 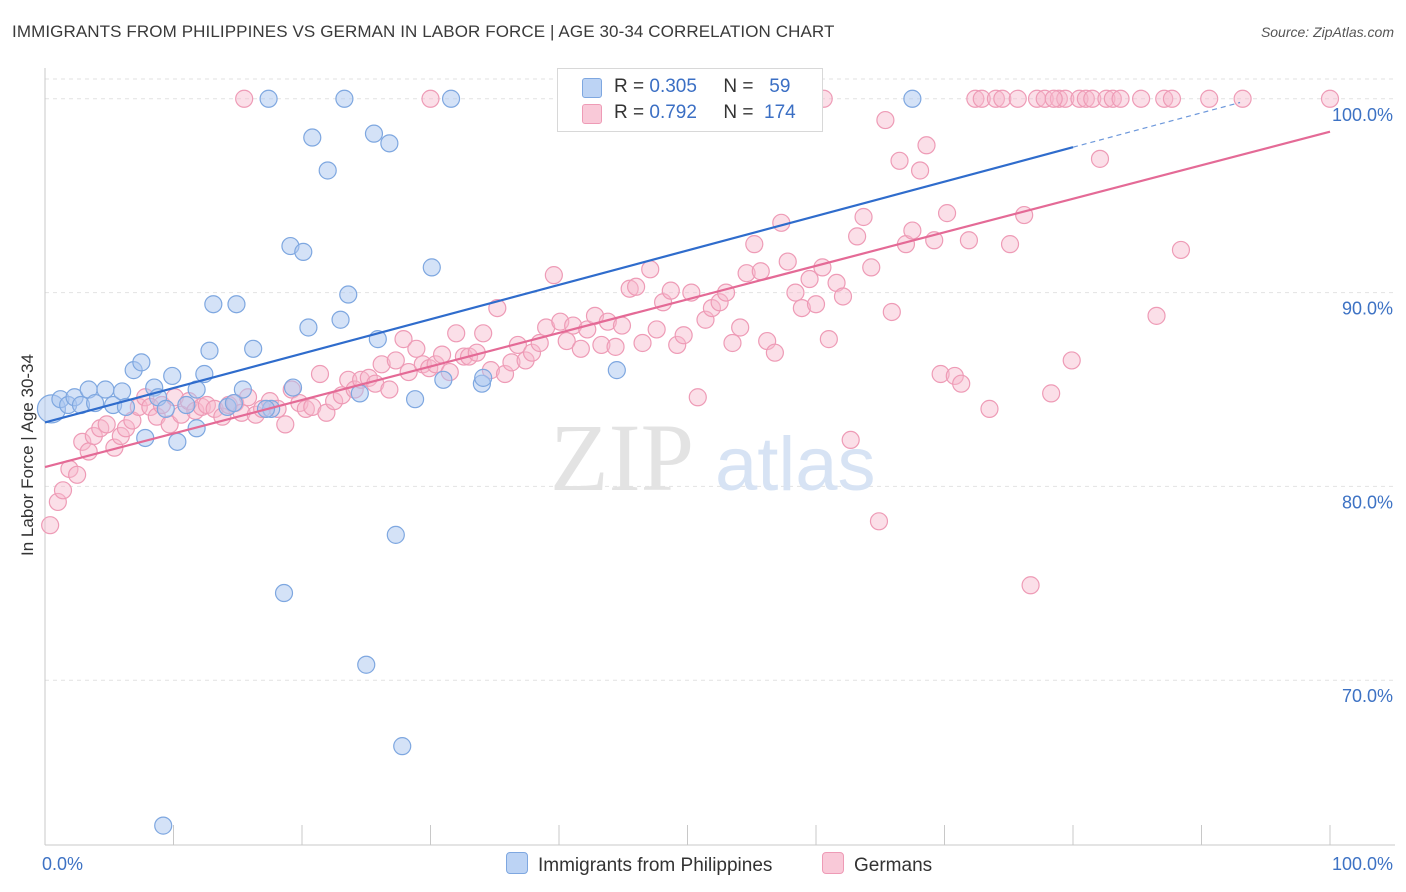 What do you see at coordinates (517, 863) in the screenshot?
I see `bottom-legend-swatch-philippines` at bounding box center [517, 863].